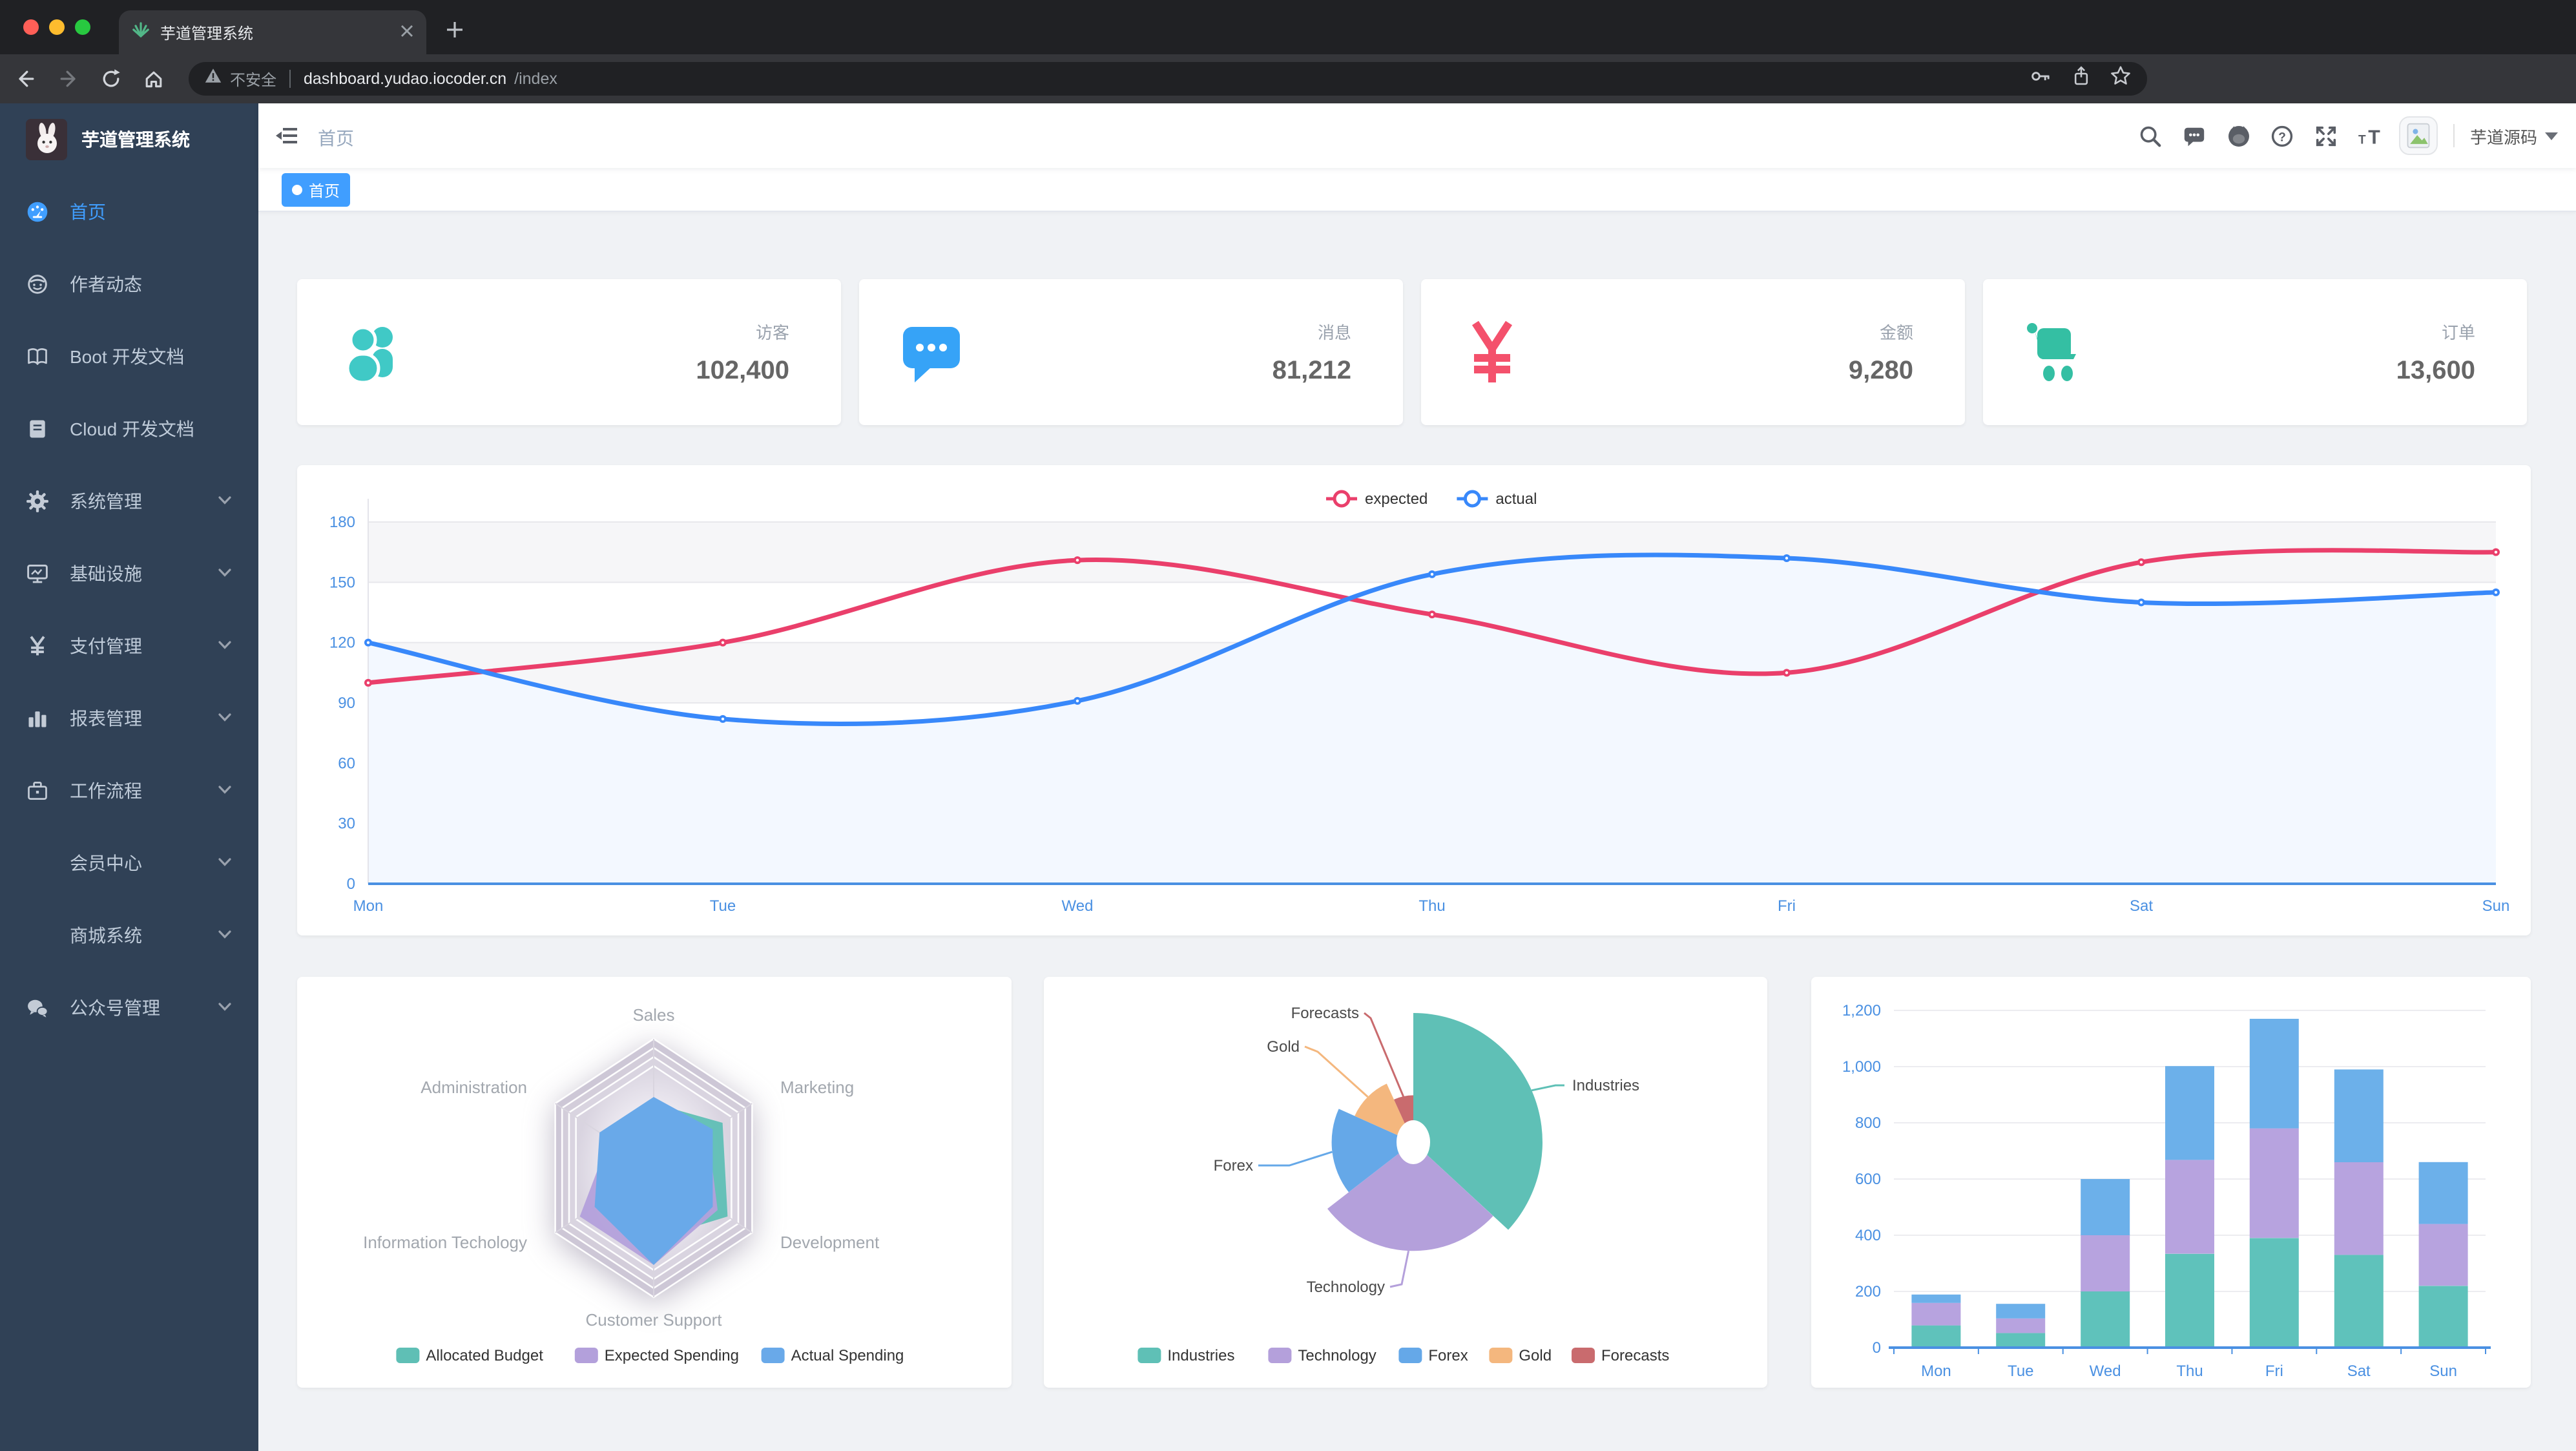 The height and width of the screenshot is (1451, 2576). Describe the element at coordinates (1311, 370) in the screenshot. I see `stat-value: 81,212` at that location.